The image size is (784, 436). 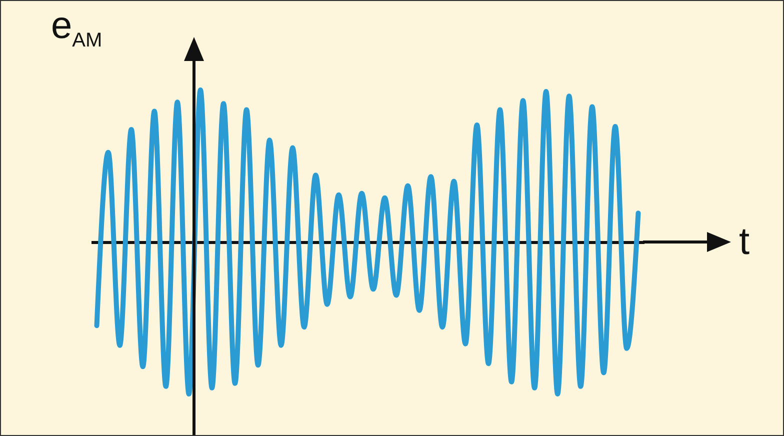 I want to click on x-axis-title: t, so click(x=744, y=242).